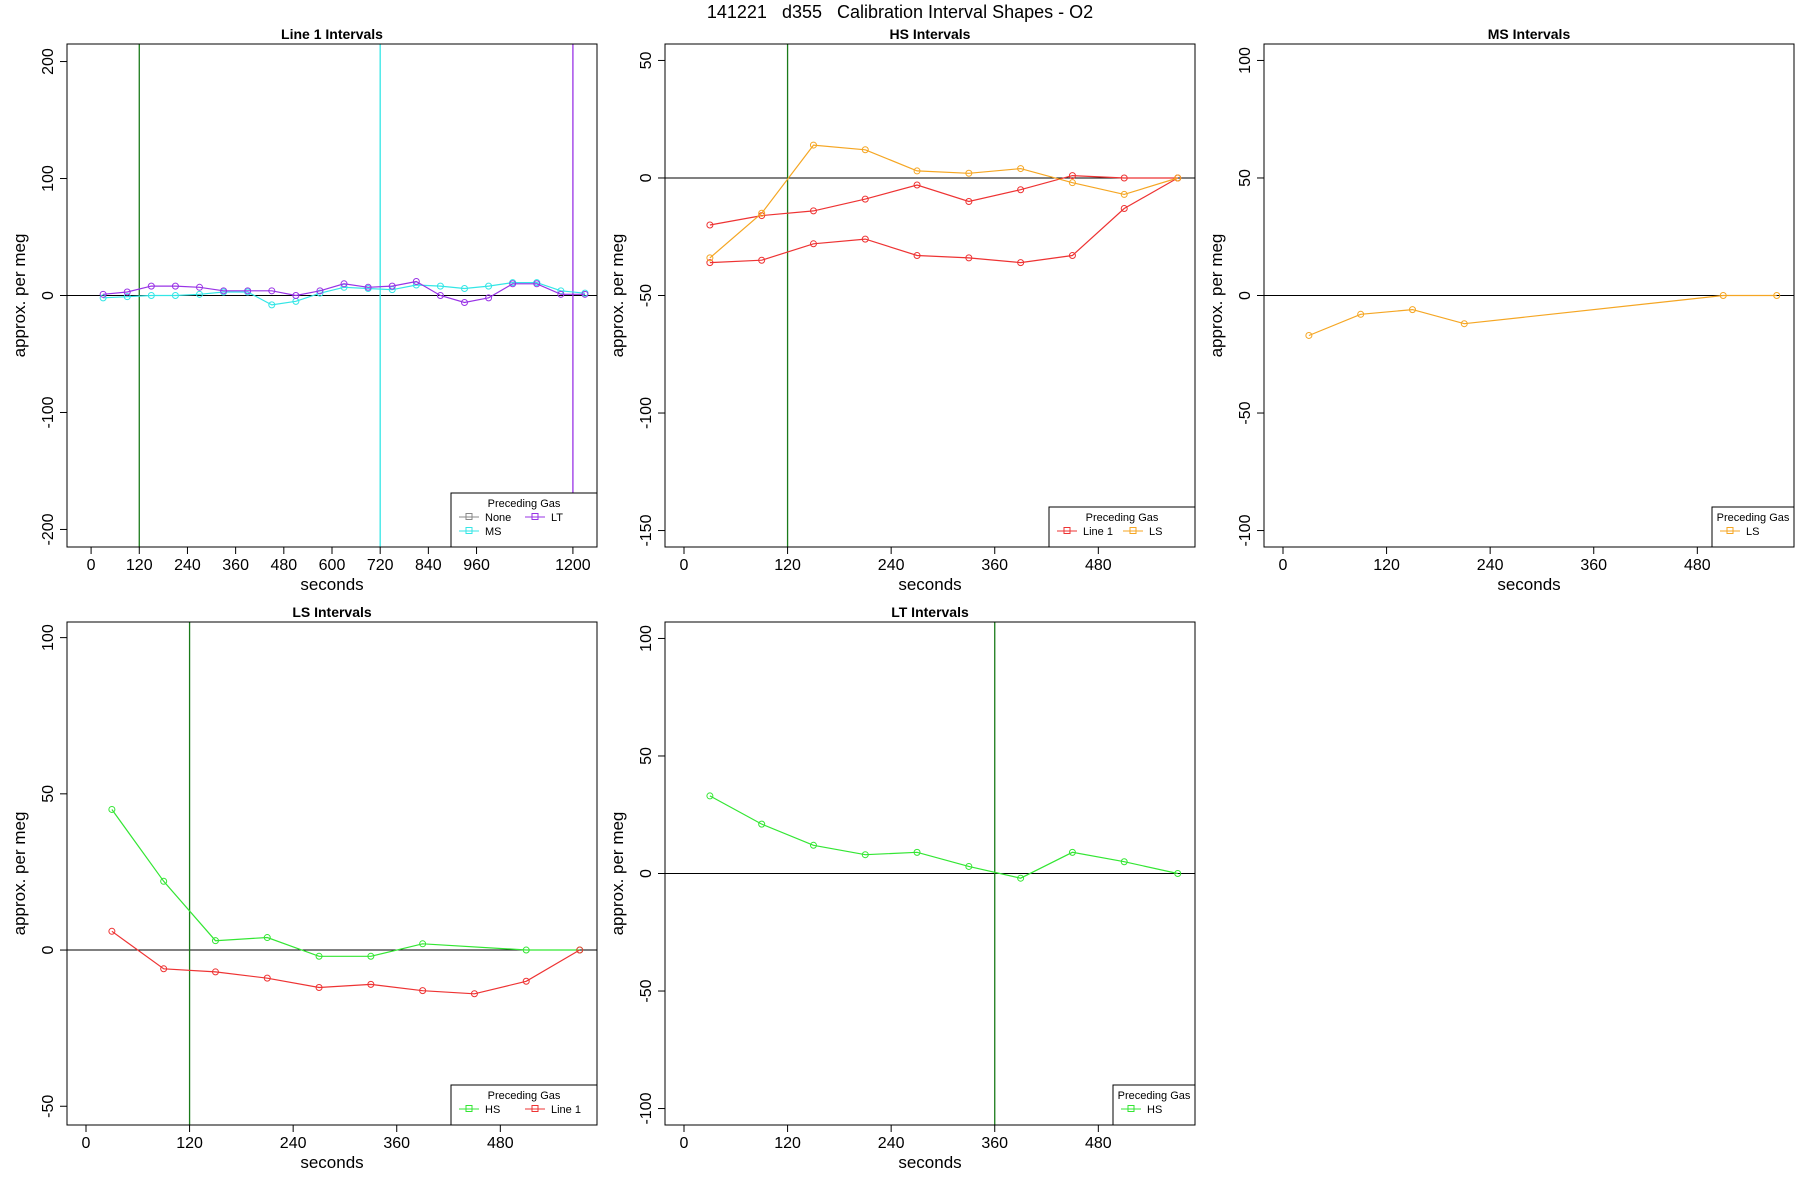 This screenshot has height=1200, width=1800. What do you see at coordinates (524, 520) in the screenshot?
I see `legend: Preceding Gas None LT MS` at bounding box center [524, 520].